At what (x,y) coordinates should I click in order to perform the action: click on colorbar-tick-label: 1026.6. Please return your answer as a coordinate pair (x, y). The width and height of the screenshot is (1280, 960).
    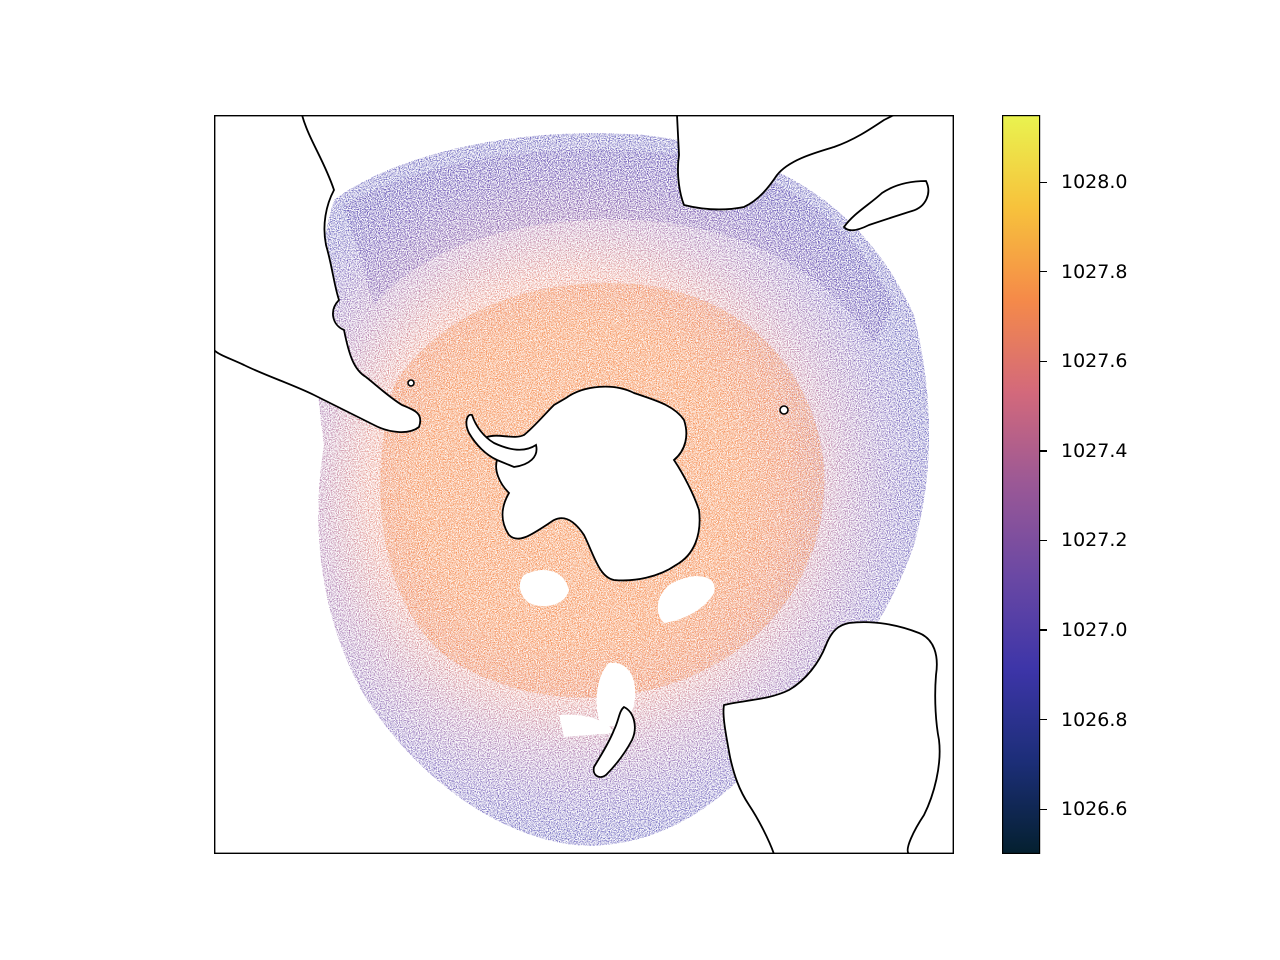
    Looking at the image, I should click on (1094, 809).